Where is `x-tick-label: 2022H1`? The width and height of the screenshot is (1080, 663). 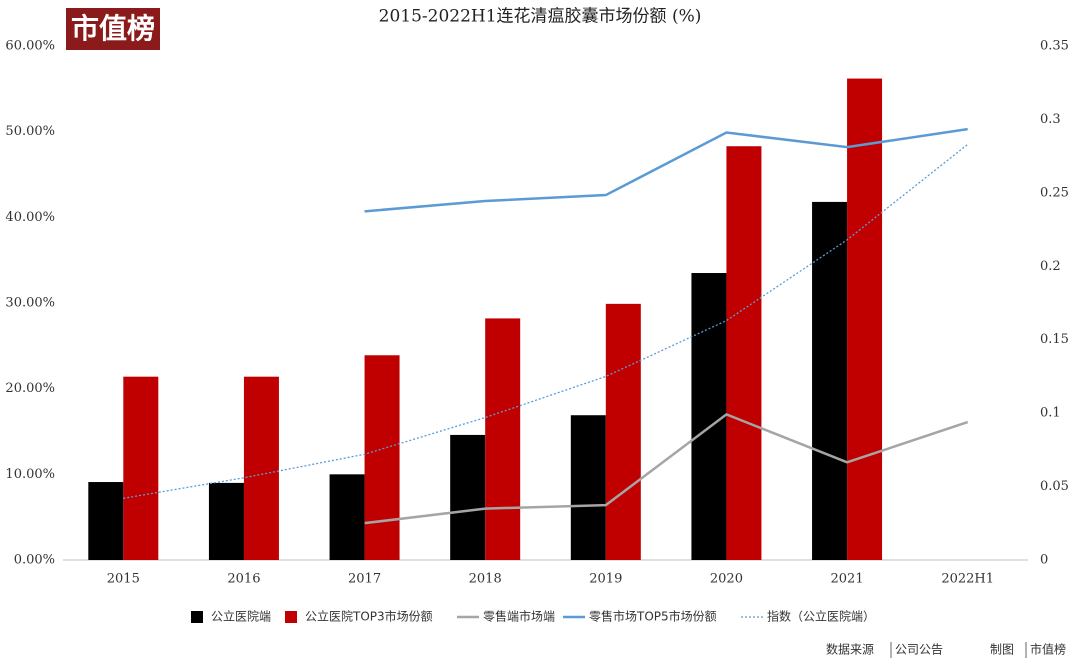 x-tick-label: 2022H1 is located at coordinates (967, 579).